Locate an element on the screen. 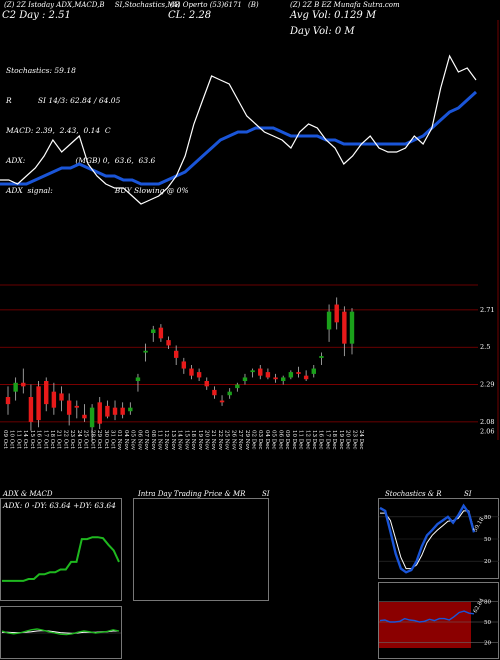  date-label: 20 Nov is located at coordinates (207, 440).